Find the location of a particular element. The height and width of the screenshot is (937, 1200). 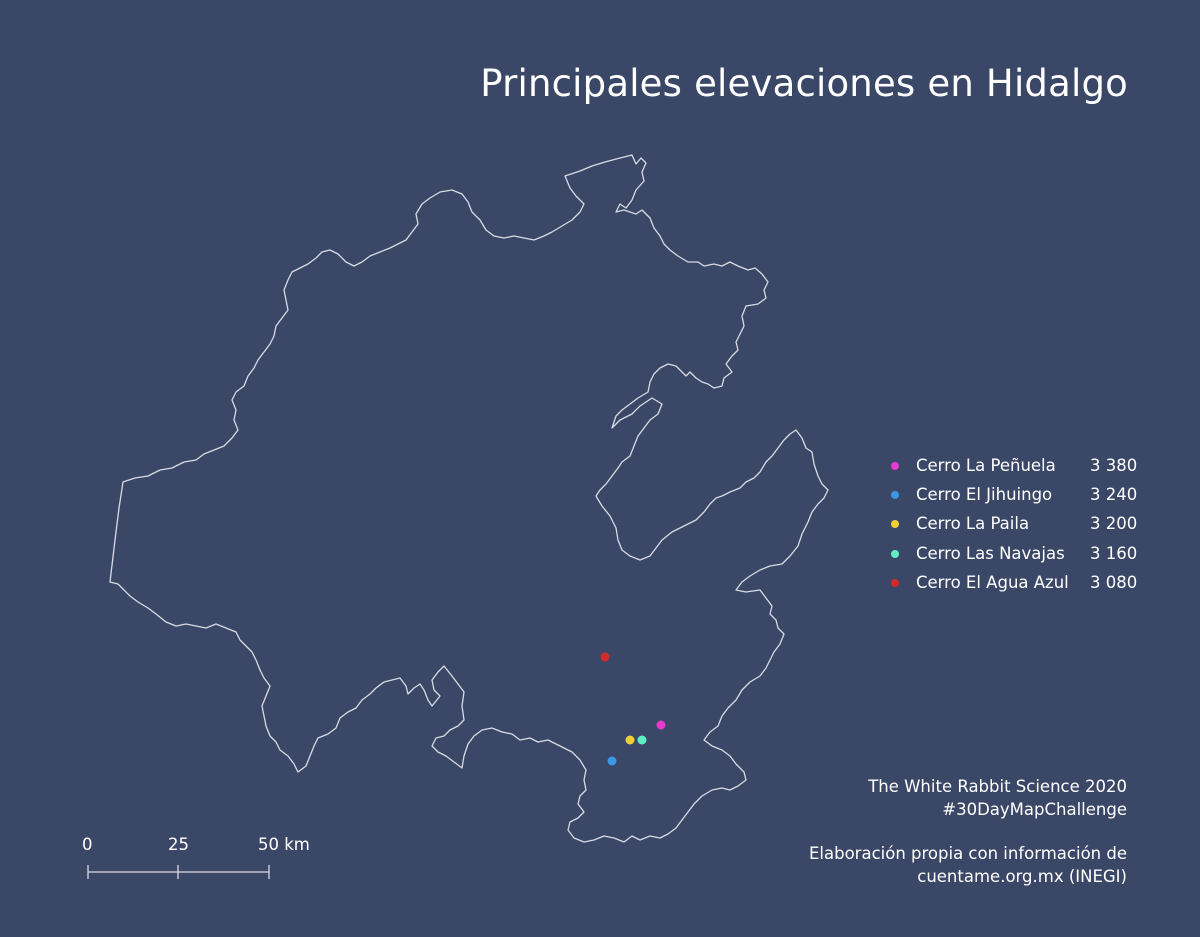

scale-label-0: 0 is located at coordinates (87, 844).